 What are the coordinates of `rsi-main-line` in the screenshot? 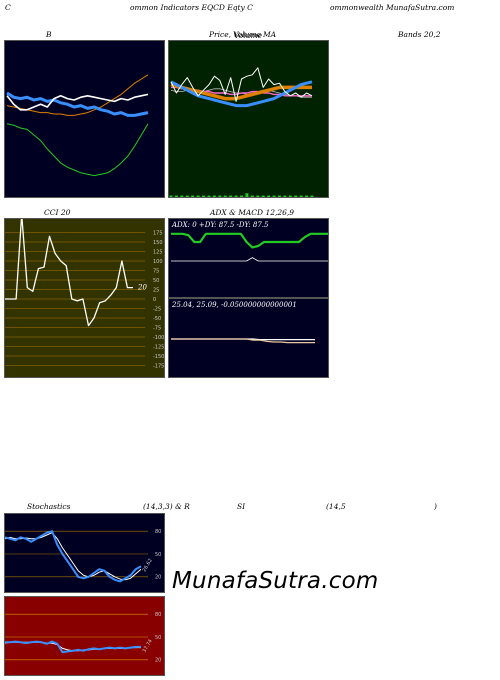 It's located at (73, 647).